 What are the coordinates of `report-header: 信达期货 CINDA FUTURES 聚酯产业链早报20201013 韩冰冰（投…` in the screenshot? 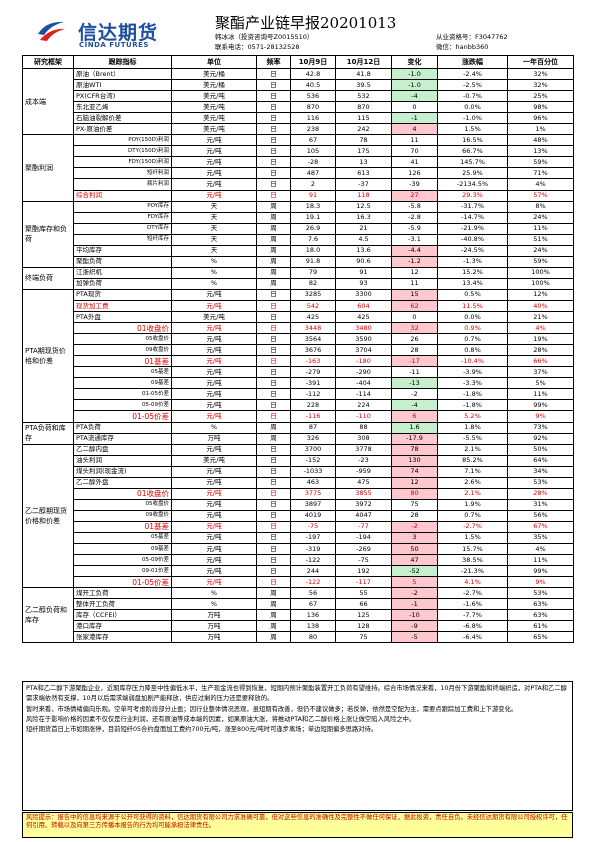 It's located at (297, 32).